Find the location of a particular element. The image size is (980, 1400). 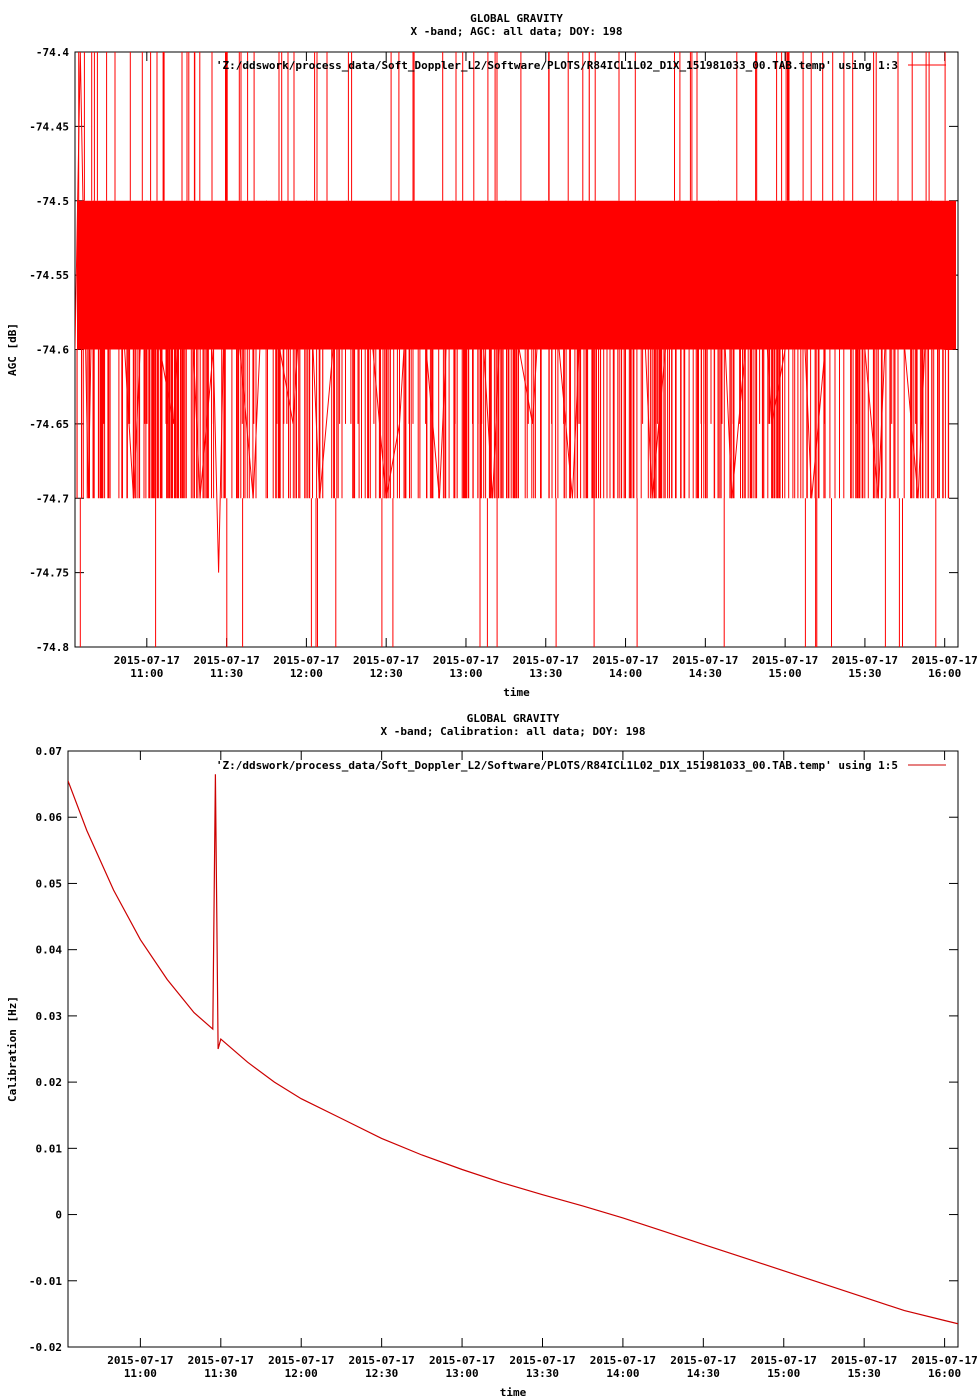

y-tick-label: 0.05 is located at coordinates (49, 883).